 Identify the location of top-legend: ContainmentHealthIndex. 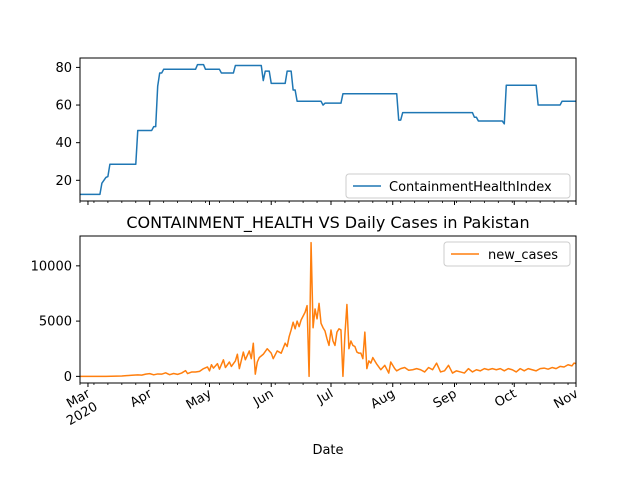
(458, 186).